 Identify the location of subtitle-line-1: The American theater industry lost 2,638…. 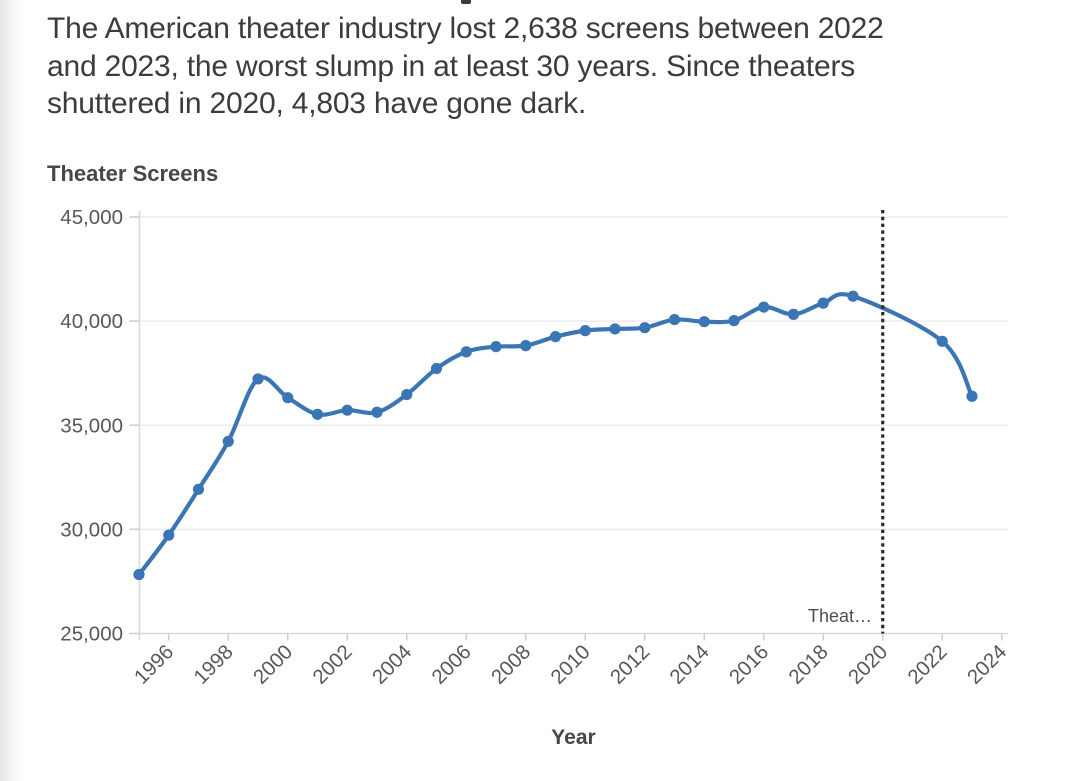
(465, 28).